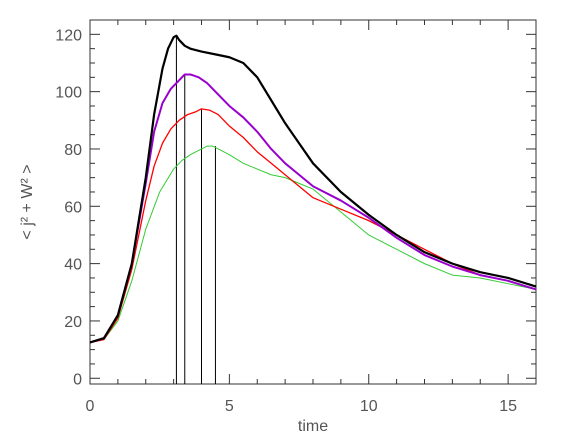 This screenshot has height=441, width=561. What do you see at coordinates (229, 406) in the screenshot?
I see `x-tick-label: 5` at bounding box center [229, 406].